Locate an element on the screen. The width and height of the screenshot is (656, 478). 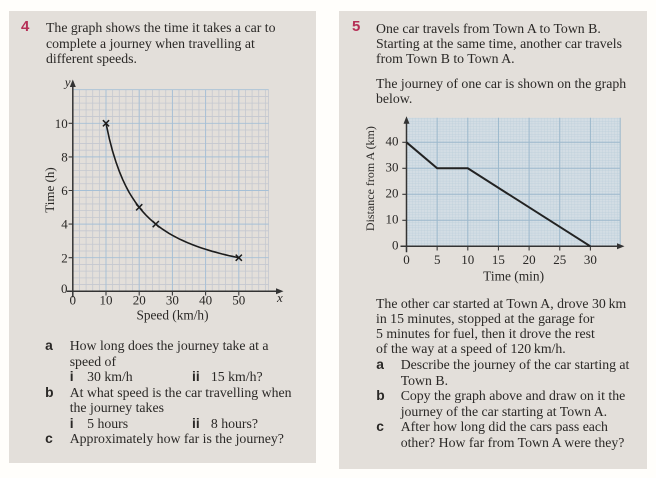
svg-text: x is located at coordinates (279, 297).